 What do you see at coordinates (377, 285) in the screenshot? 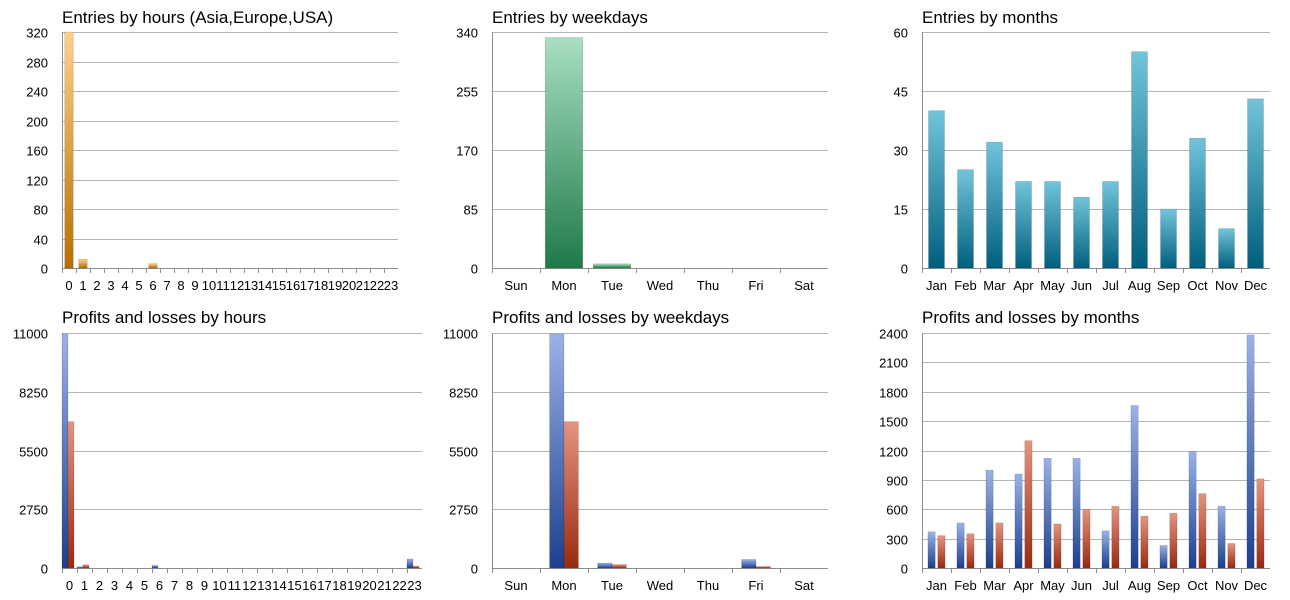
I see `x-tick-label: 22` at bounding box center [377, 285].